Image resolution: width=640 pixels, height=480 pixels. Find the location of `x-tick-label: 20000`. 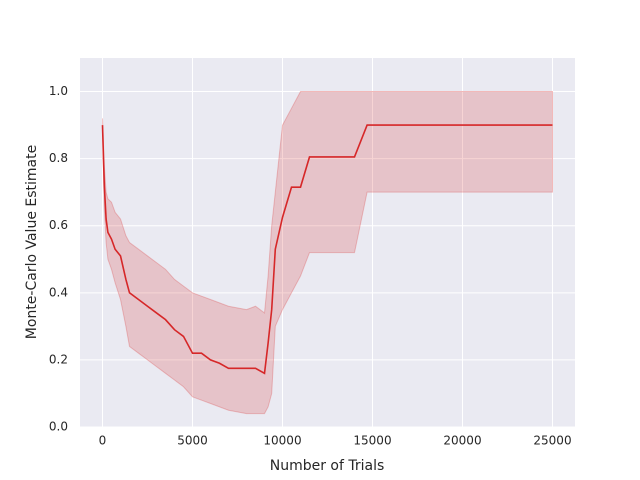

x-tick-label: 20000 is located at coordinates (462, 441).